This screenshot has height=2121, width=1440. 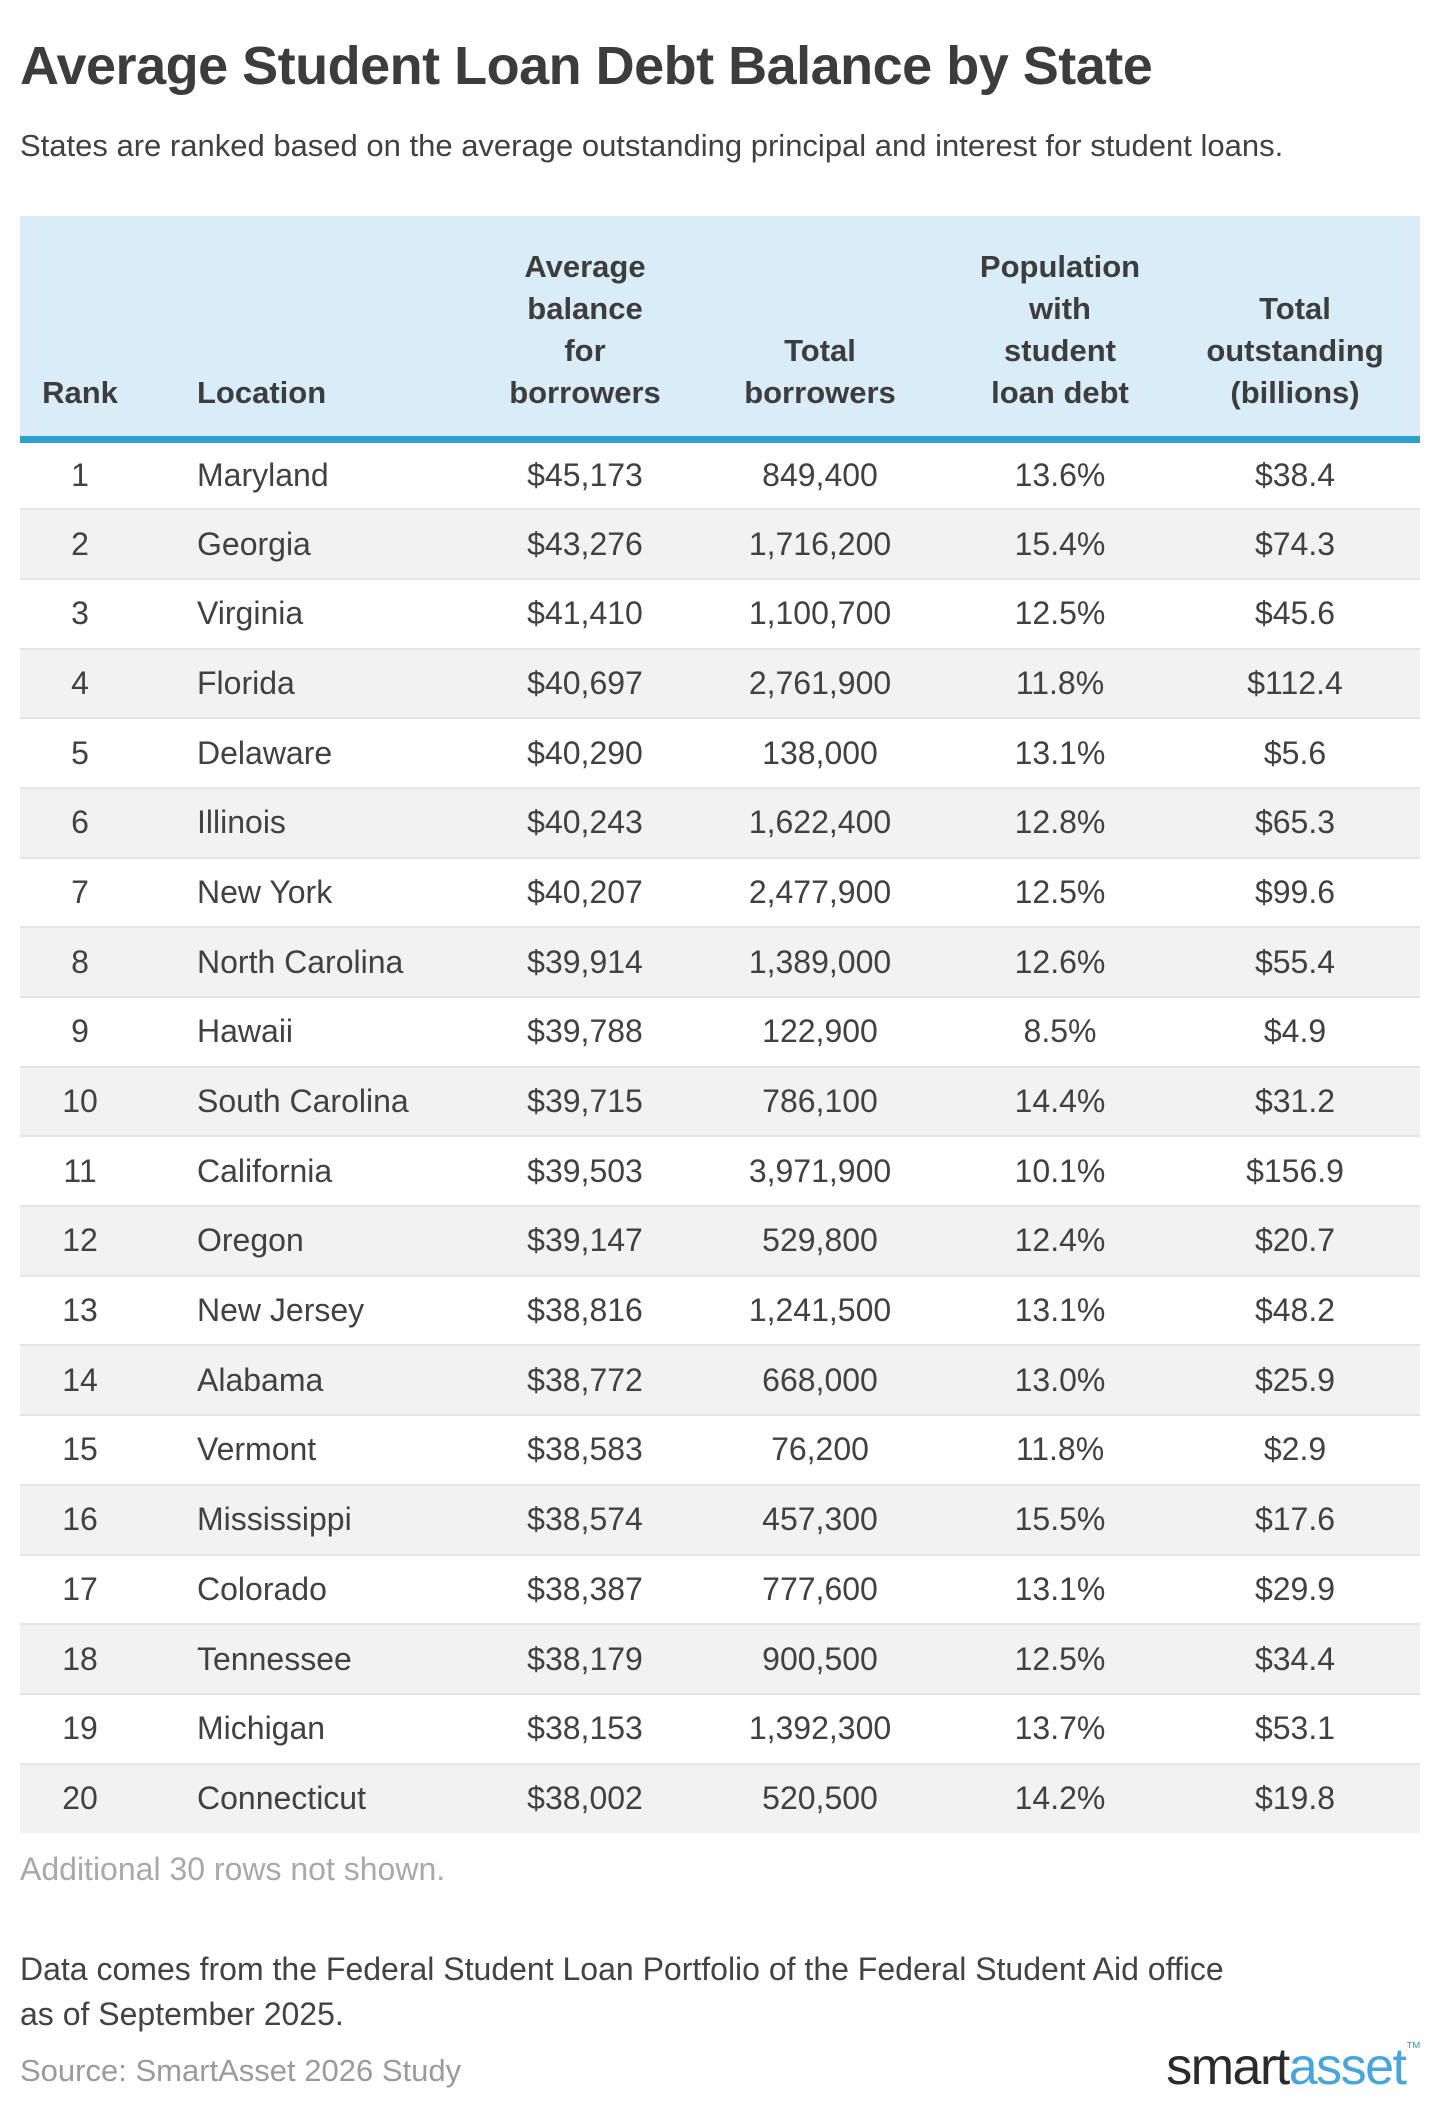 I want to click on smartasset-logo: smartasset™, so click(x=1293, y=2067).